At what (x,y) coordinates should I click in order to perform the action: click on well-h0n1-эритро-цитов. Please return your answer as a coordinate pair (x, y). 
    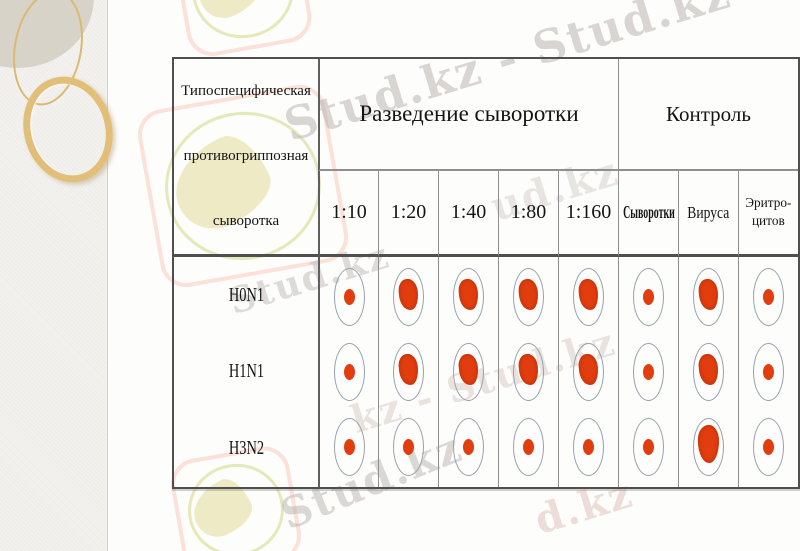
    Looking at the image, I should click on (768, 296).